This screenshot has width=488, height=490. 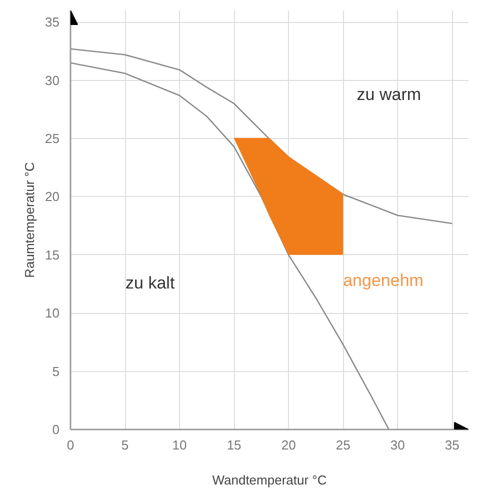 What do you see at coordinates (125, 445) in the screenshot?
I see `x-tick-label: 5` at bounding box center [125, 445].